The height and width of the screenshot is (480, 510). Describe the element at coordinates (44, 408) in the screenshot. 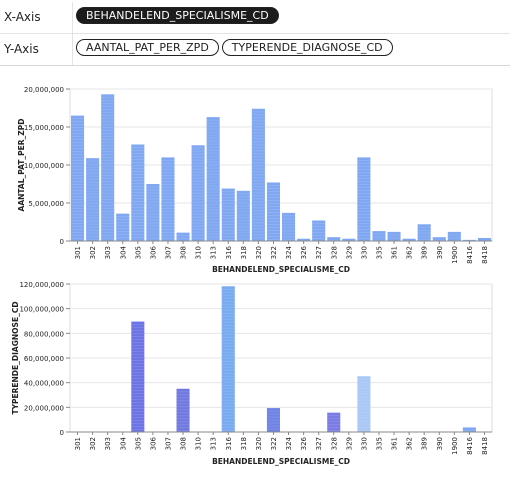

I see `y-tick-label: 20,000,000` at that location.